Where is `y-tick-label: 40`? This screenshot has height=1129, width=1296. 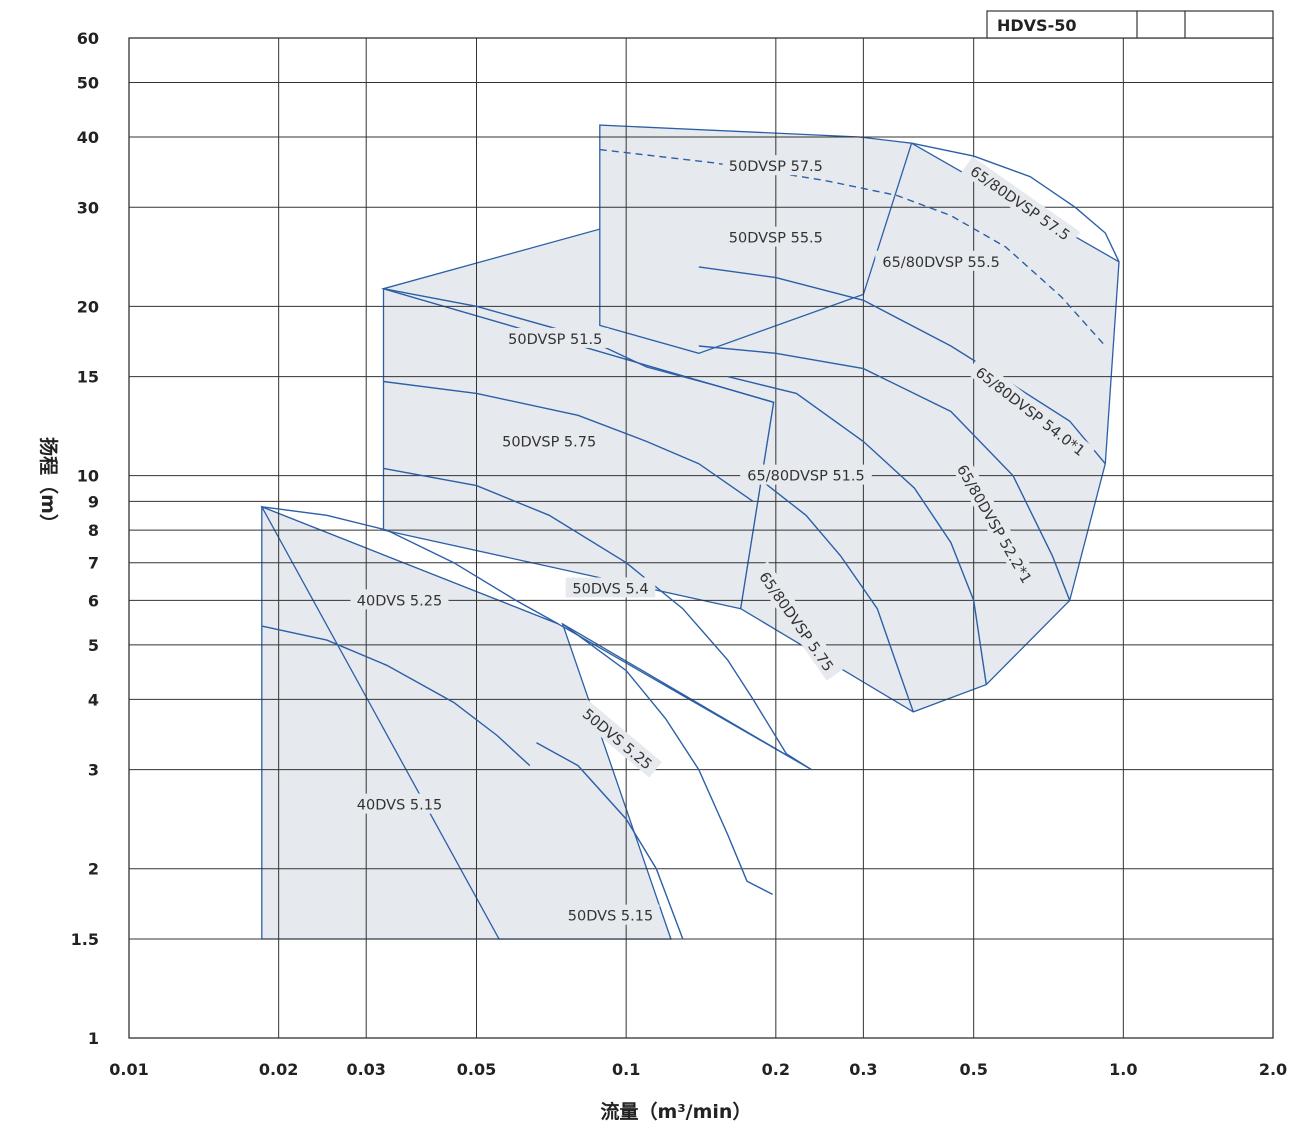
y-tick-label: 40 is located at coordinates (88, 137).